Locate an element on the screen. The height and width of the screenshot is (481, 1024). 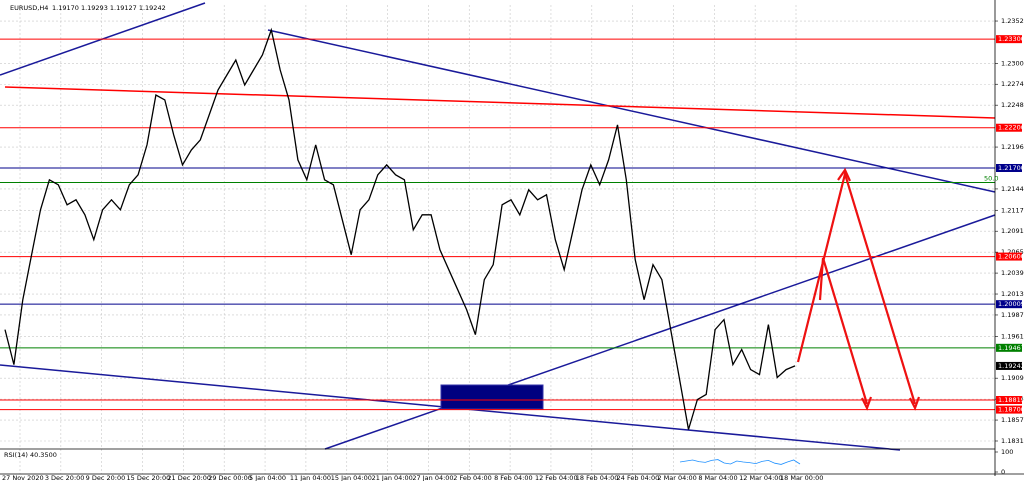
y-tick-label: 1.20135 is located at coordinates (1012, 294).